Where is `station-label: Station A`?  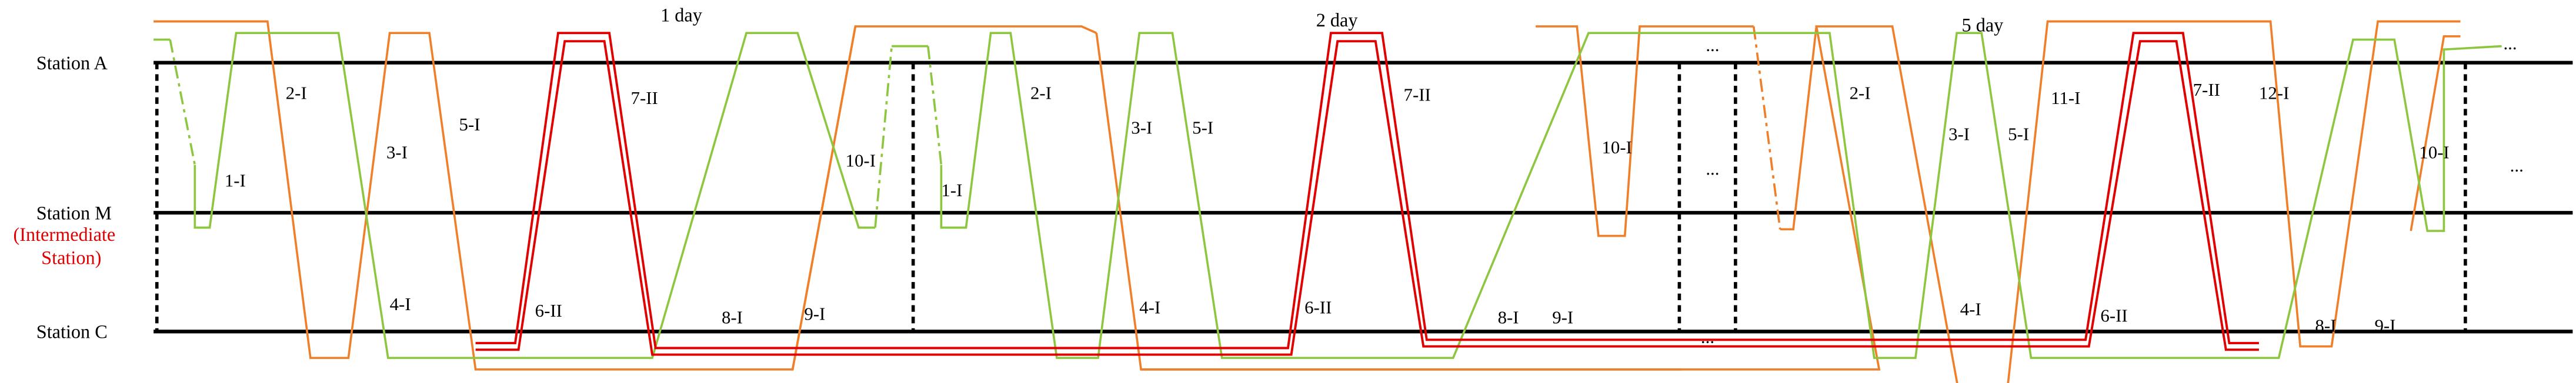
station-label: Station A is located at coordinates (72, 63).